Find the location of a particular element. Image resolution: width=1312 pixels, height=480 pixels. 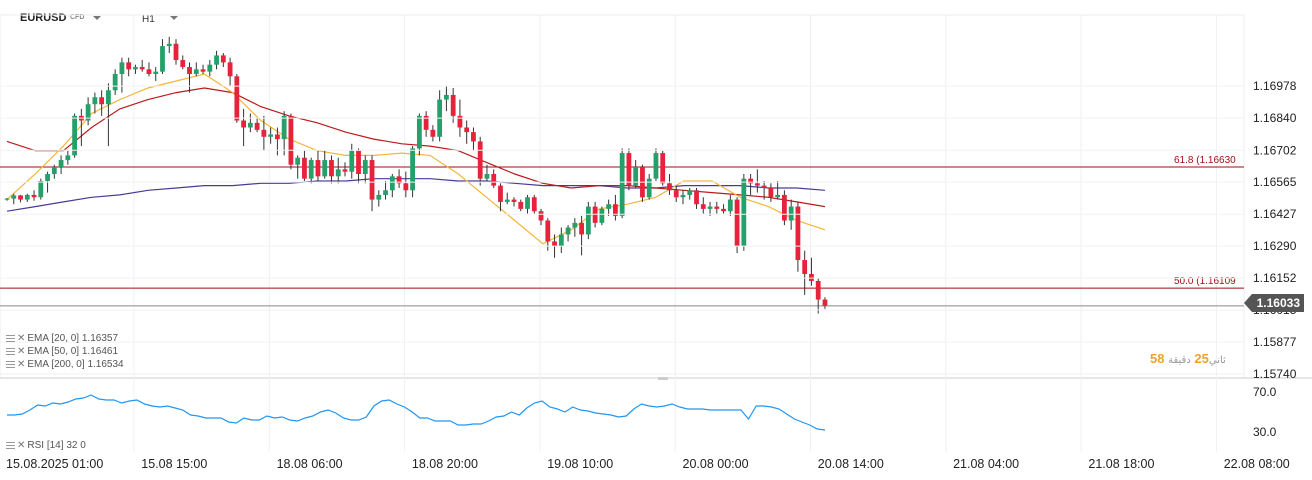

countdown-minutes: 58 is located at coordinates (1157, 358).